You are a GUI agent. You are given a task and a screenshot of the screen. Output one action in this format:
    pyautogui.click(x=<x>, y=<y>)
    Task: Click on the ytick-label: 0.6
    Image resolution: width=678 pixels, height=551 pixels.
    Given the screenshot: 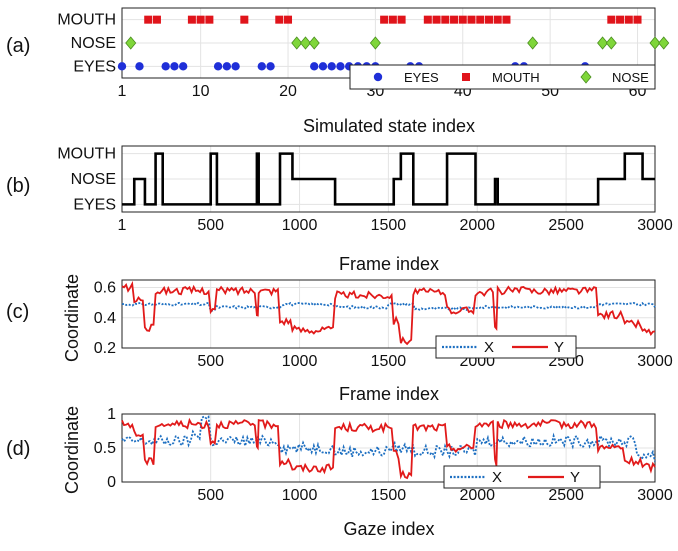 What is the action you would take?
    pyautogui.click(x=105, y=288)
    